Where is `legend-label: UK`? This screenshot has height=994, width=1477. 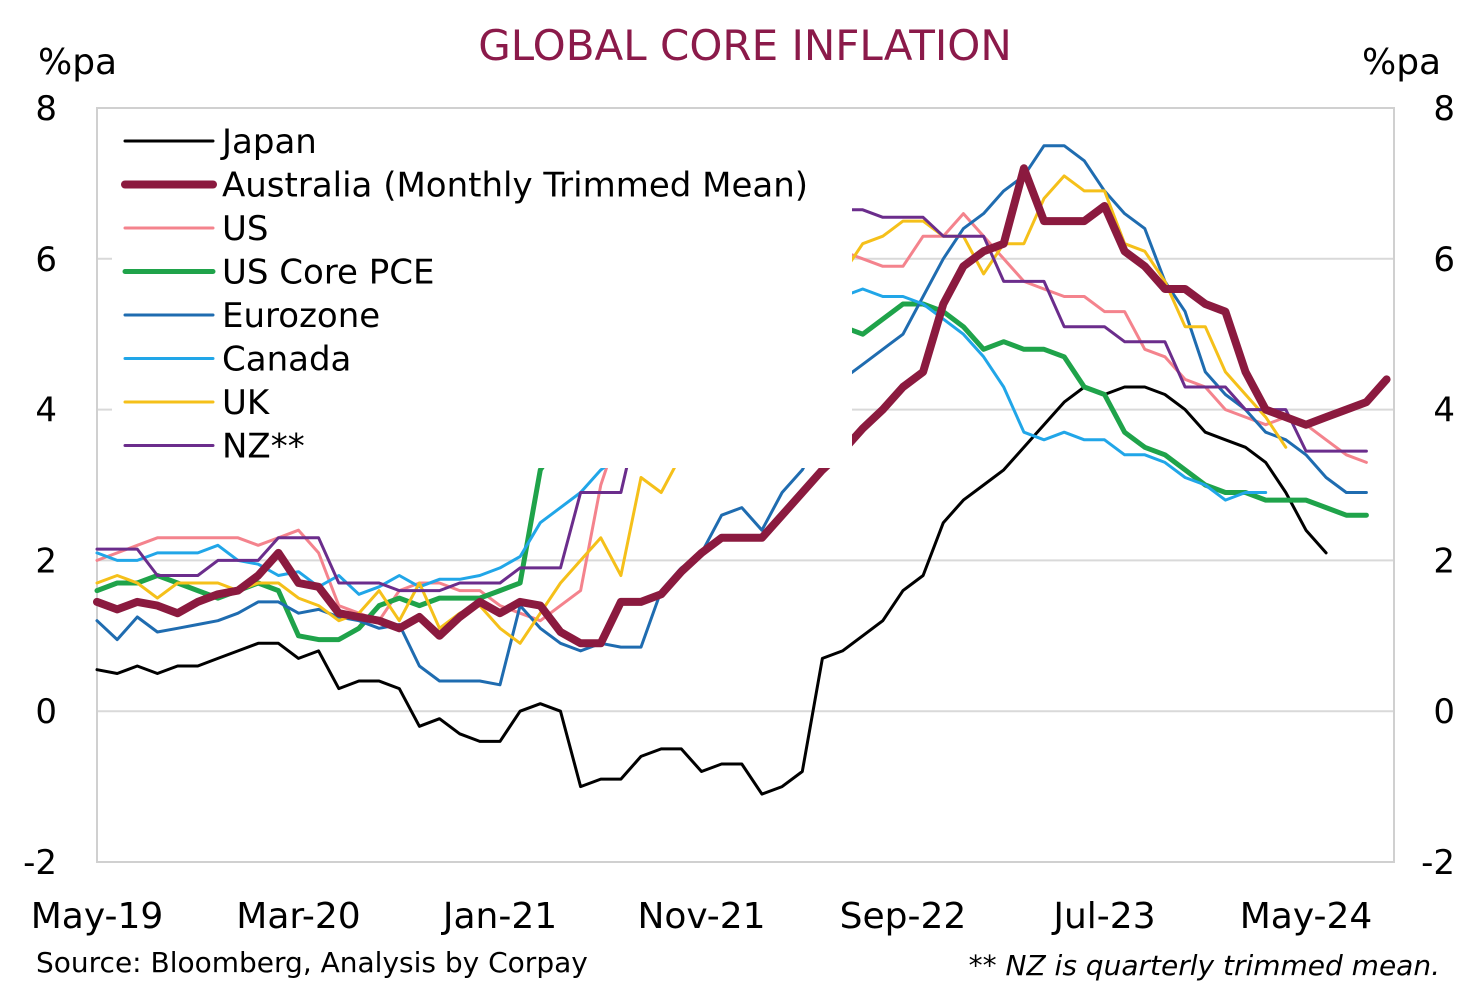
legend-label: UK is located at coordinates (246, 403).